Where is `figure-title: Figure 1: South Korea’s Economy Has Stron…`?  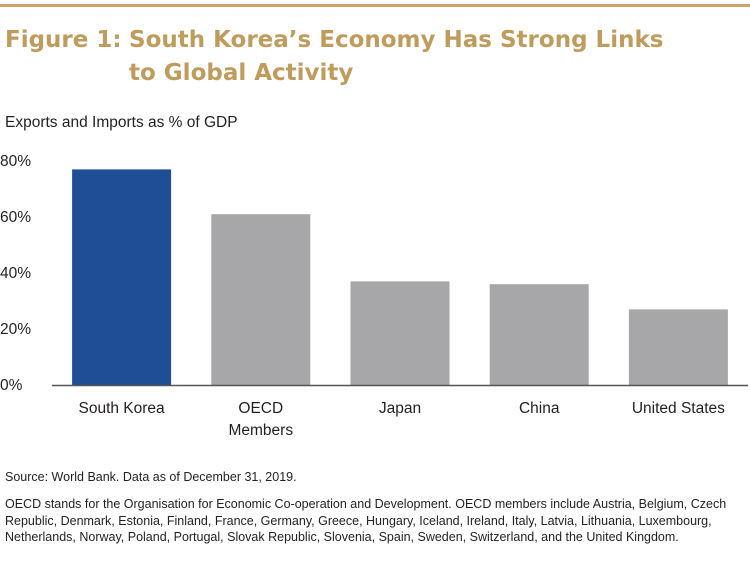 figure-title: Figure 1: South Korea’s Economy Has Stron… is located at coordinates (375, 57).